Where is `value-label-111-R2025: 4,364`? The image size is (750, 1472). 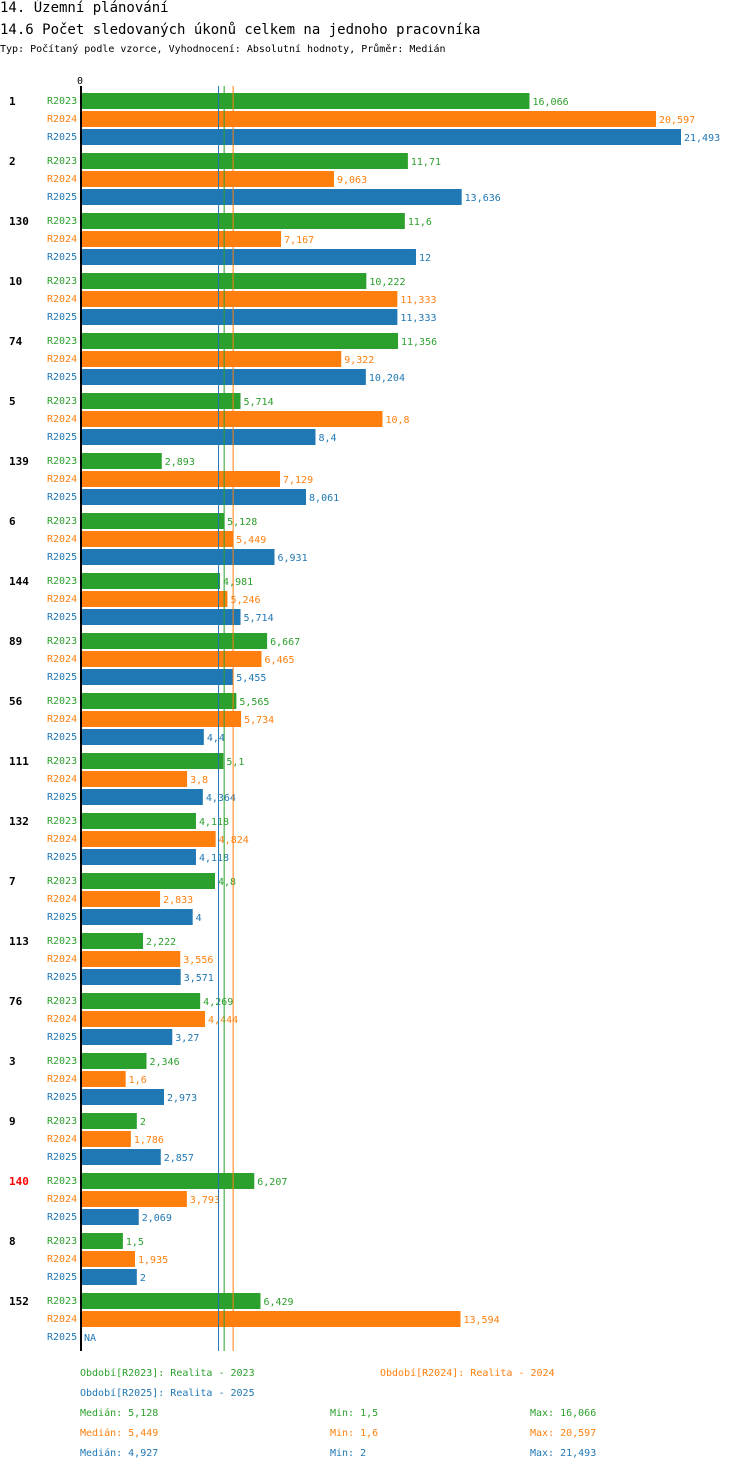 value-label-111-R2025: 4,364 is located at coordinates (221, 798).